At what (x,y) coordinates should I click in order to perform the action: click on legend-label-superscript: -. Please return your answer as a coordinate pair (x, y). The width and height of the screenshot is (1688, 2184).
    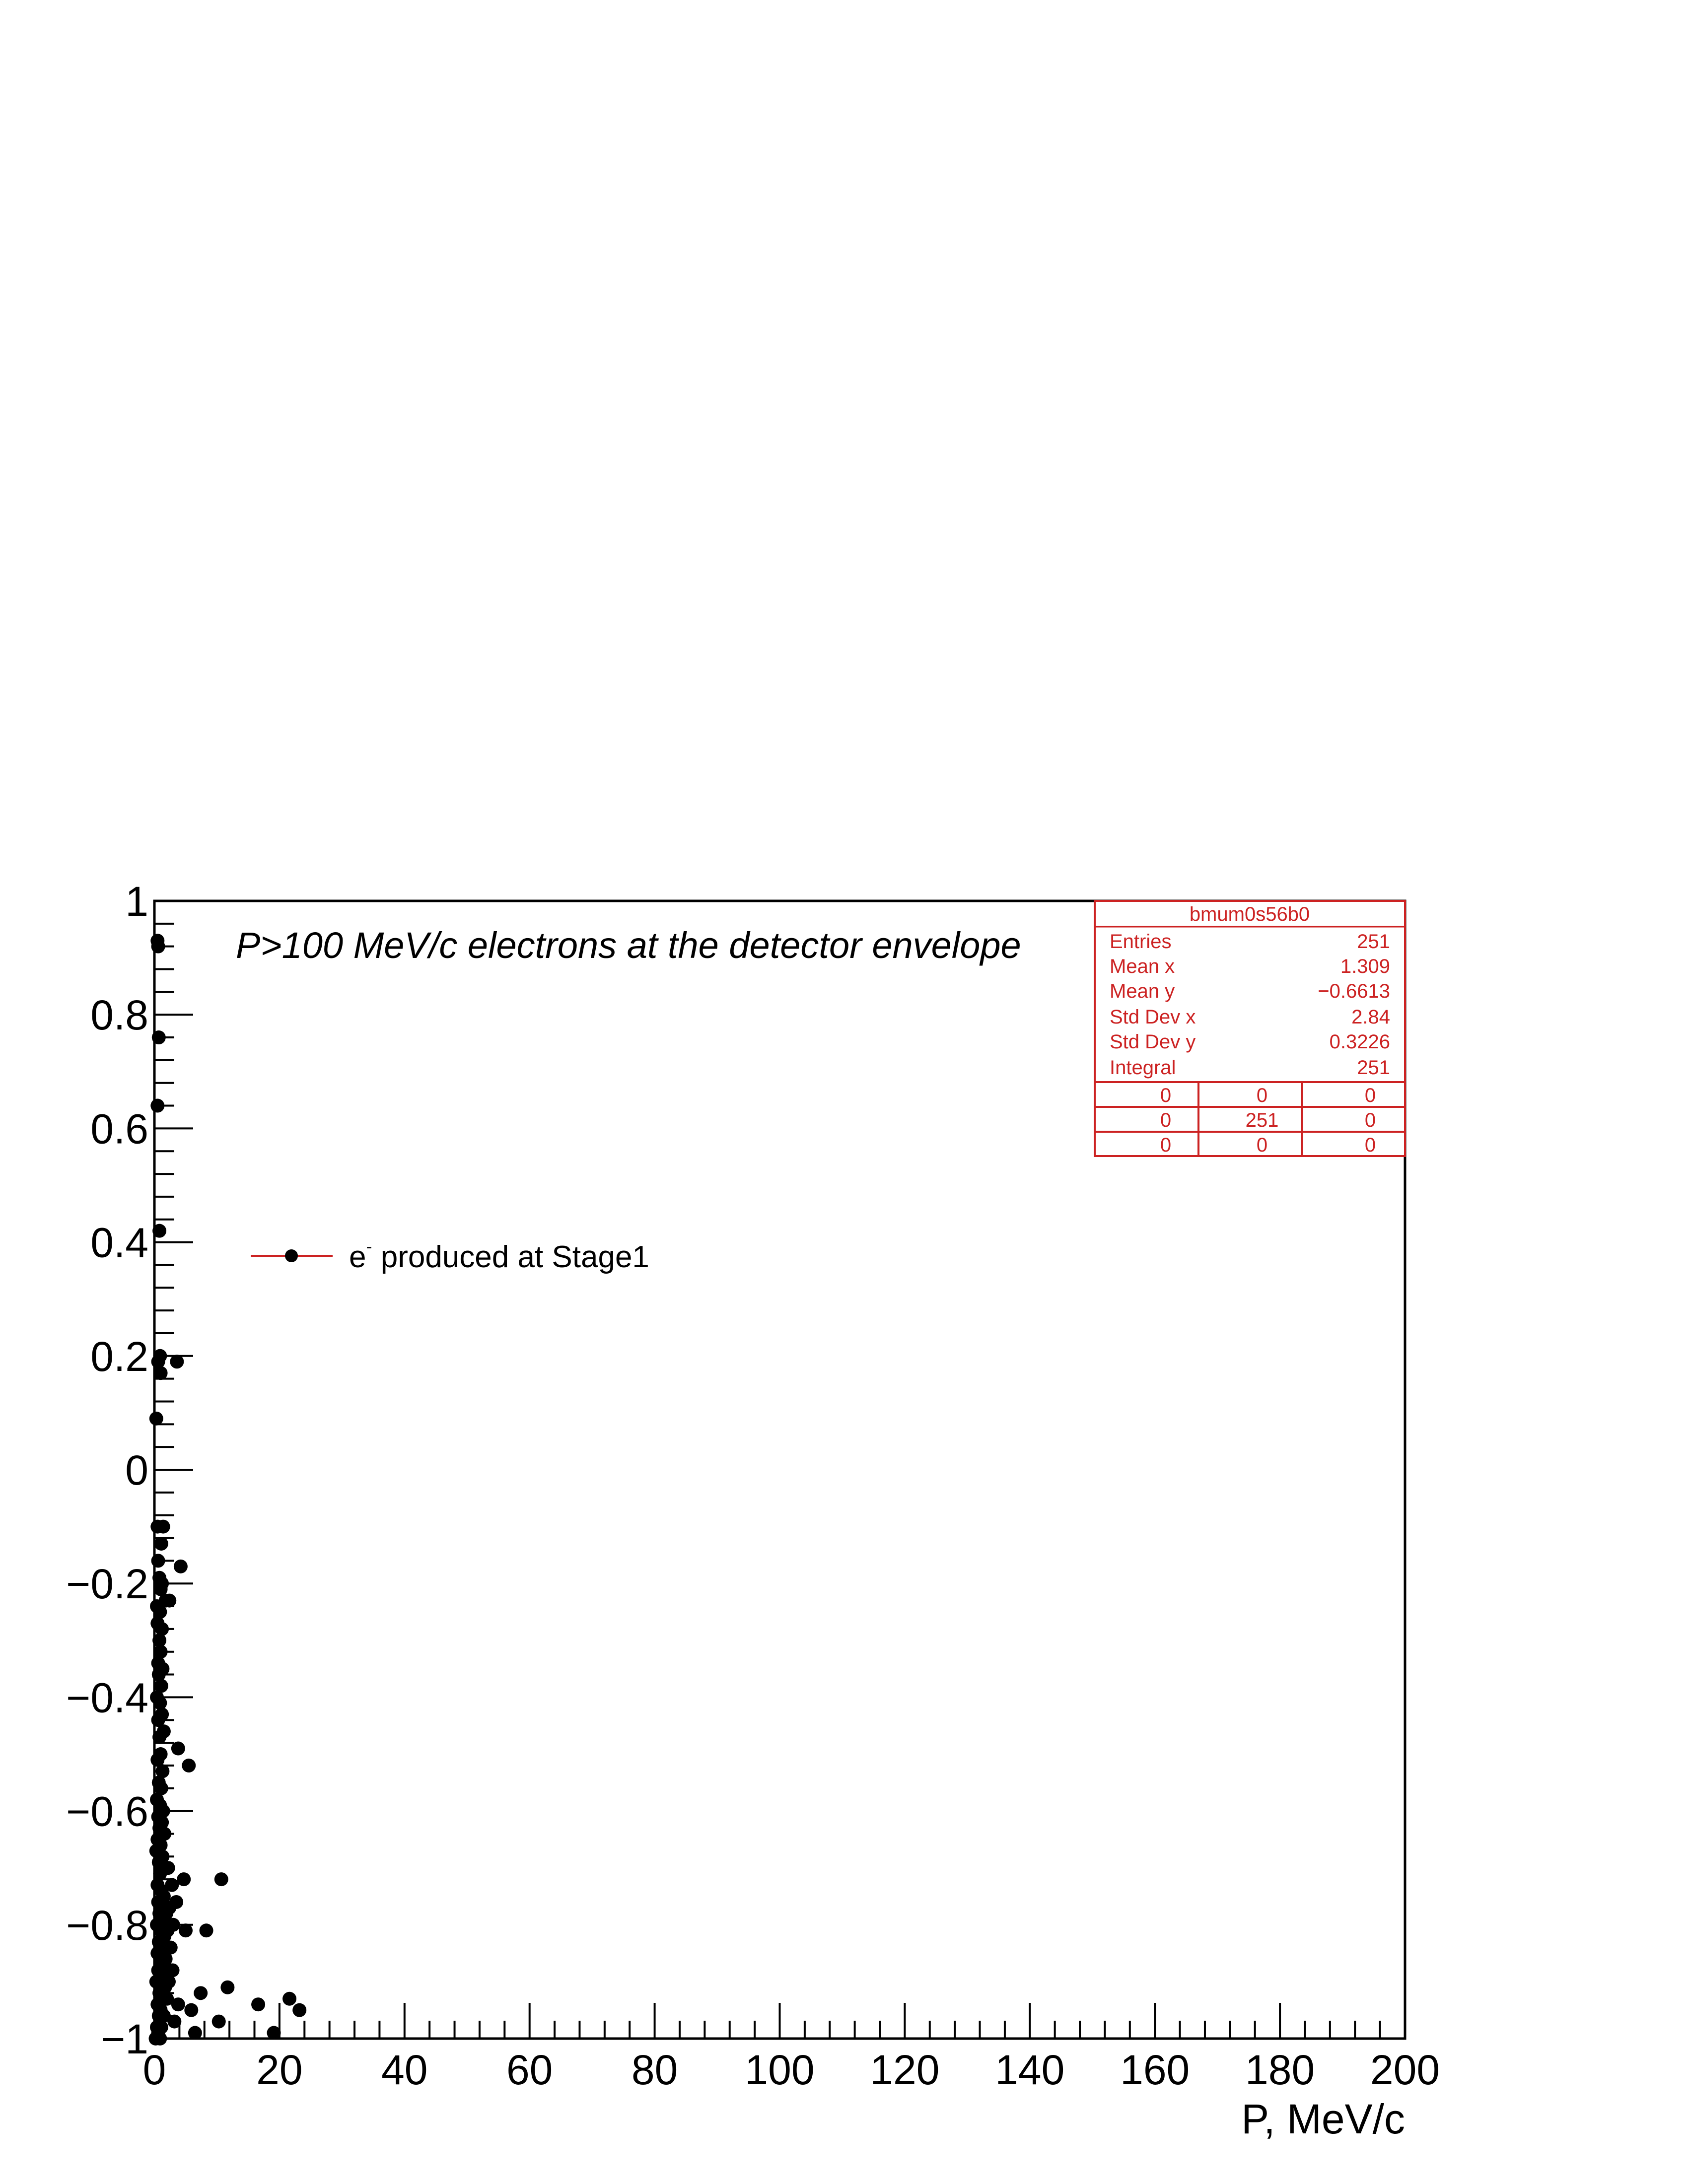
    Looking at the image, I should click on (369, 1246).